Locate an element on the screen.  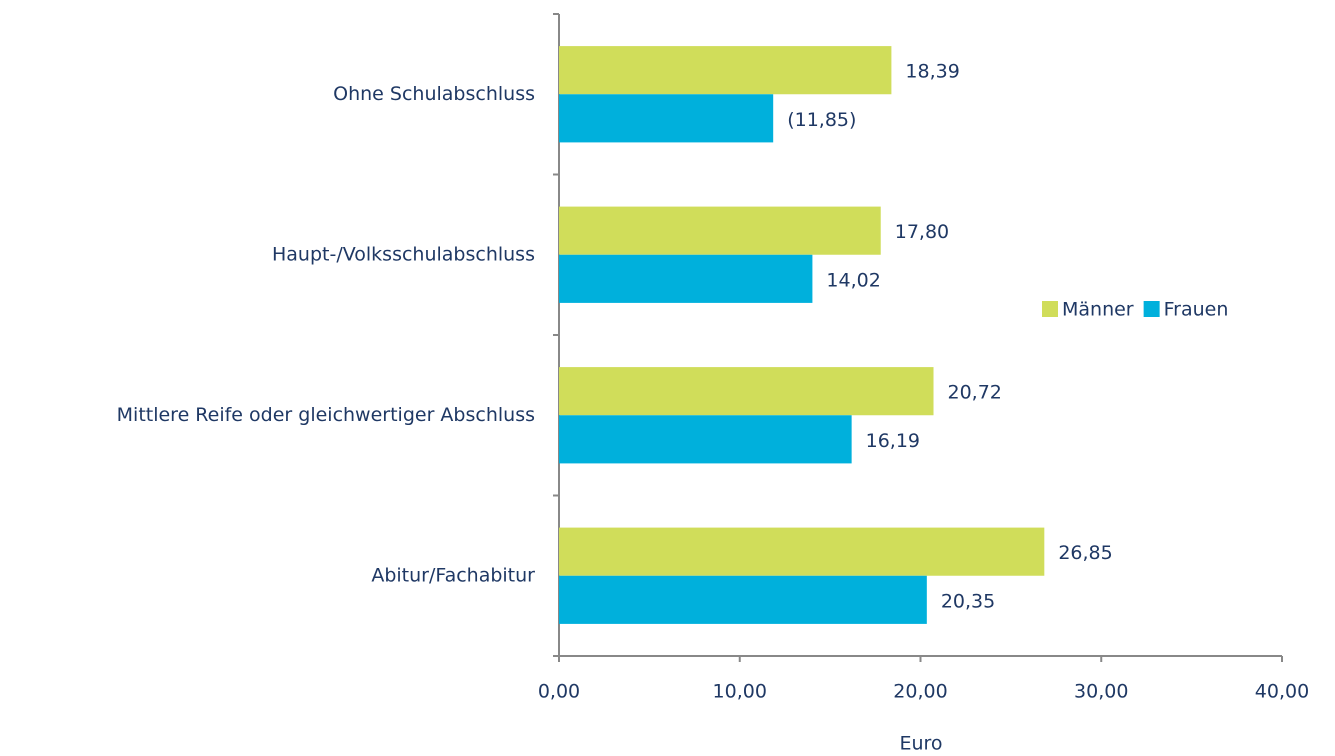
legend-label: Männer is located at coordinates (1098, 310).